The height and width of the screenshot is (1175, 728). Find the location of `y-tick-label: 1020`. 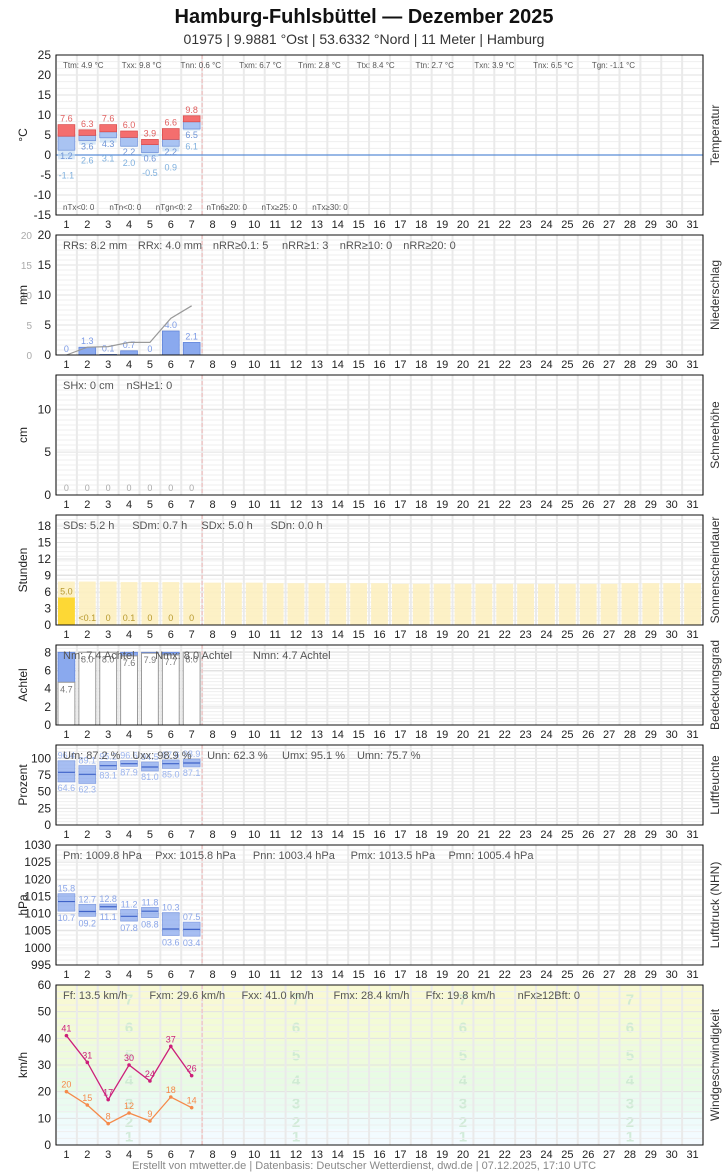

y-tick-label: 1020 is located at coordinates (37, 879).